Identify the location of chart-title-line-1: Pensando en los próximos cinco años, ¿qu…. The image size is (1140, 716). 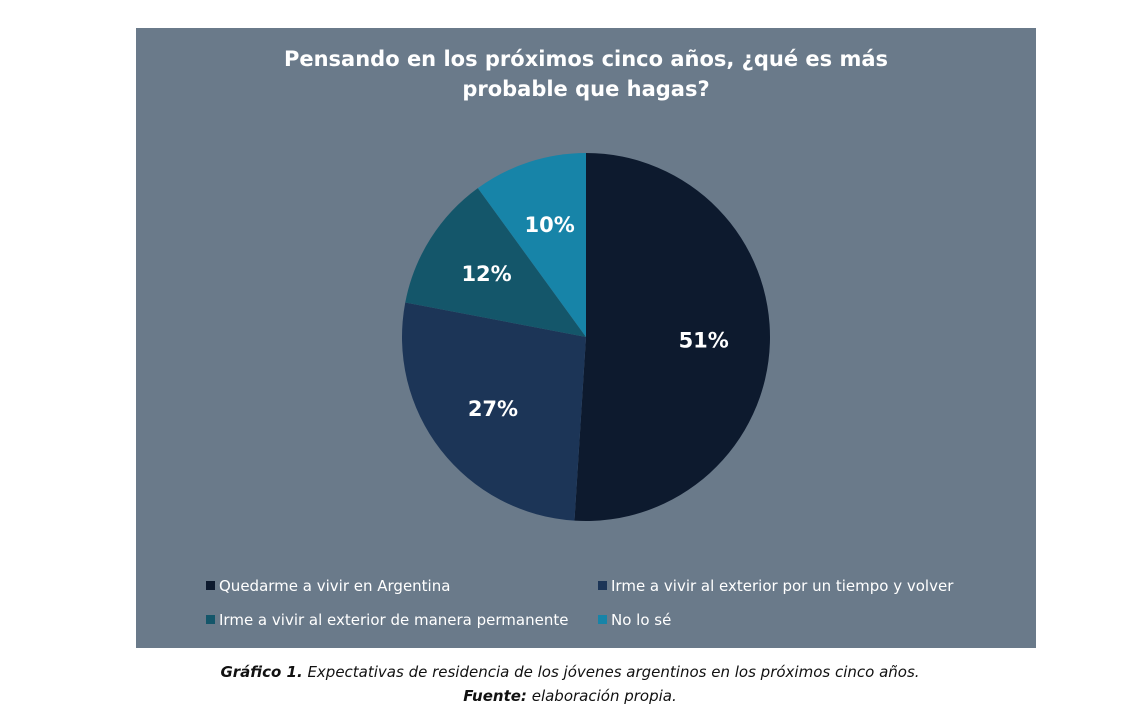
(586, 59).